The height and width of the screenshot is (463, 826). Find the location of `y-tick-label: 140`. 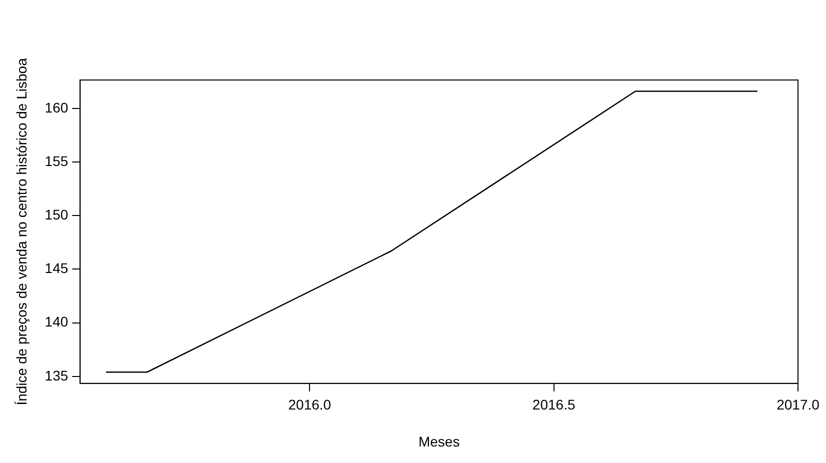

y-tick-label: 140 is located at coordinates (56, 322).